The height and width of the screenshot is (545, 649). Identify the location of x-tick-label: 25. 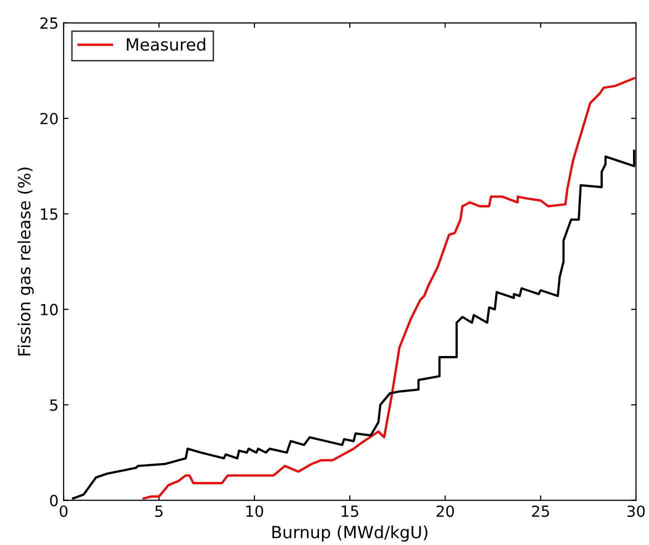
(541, 511).